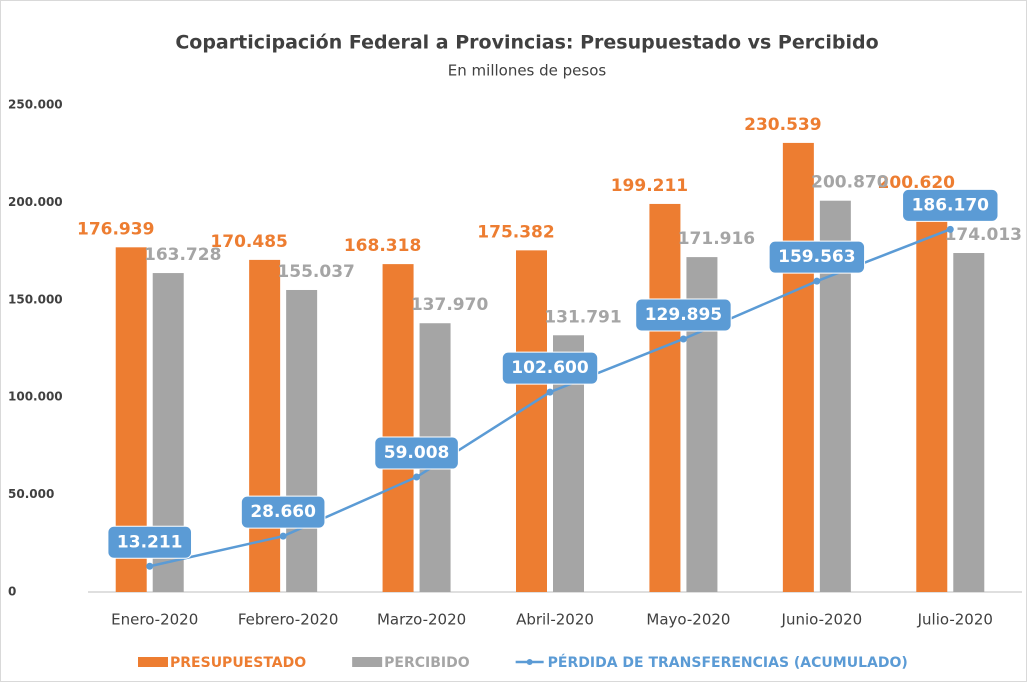  I want to click on data-label: 230.539, so click(782, 125).